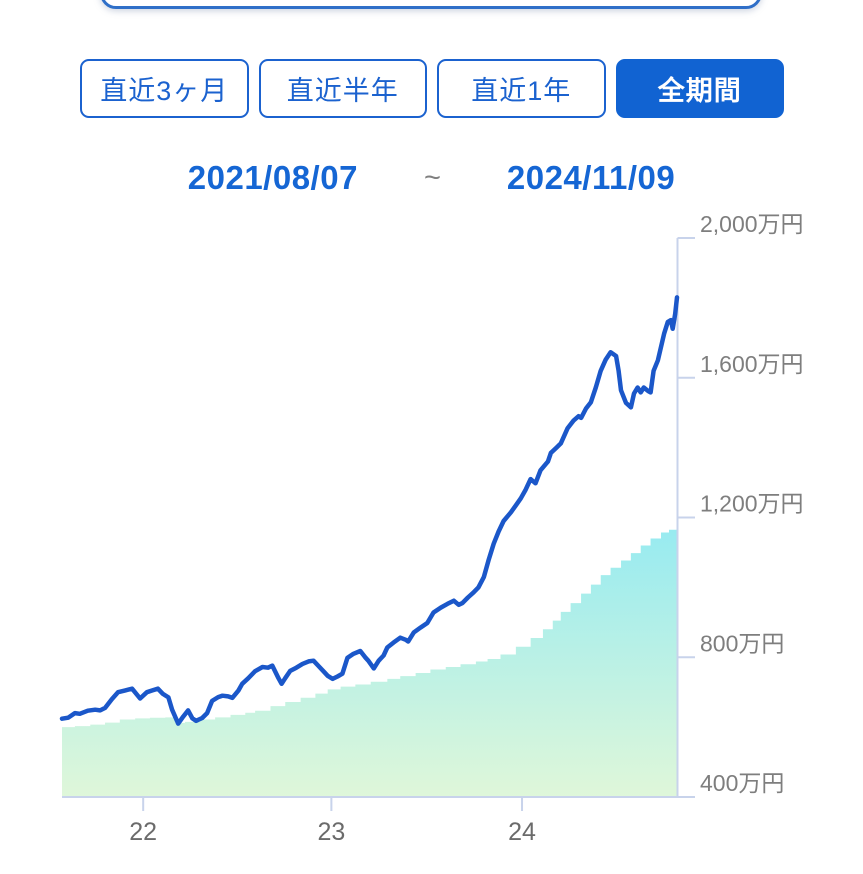  Describe the element at coordinates (752, 364) in the screenshot. I see `y-tick-label: 1,600万円` at that location.